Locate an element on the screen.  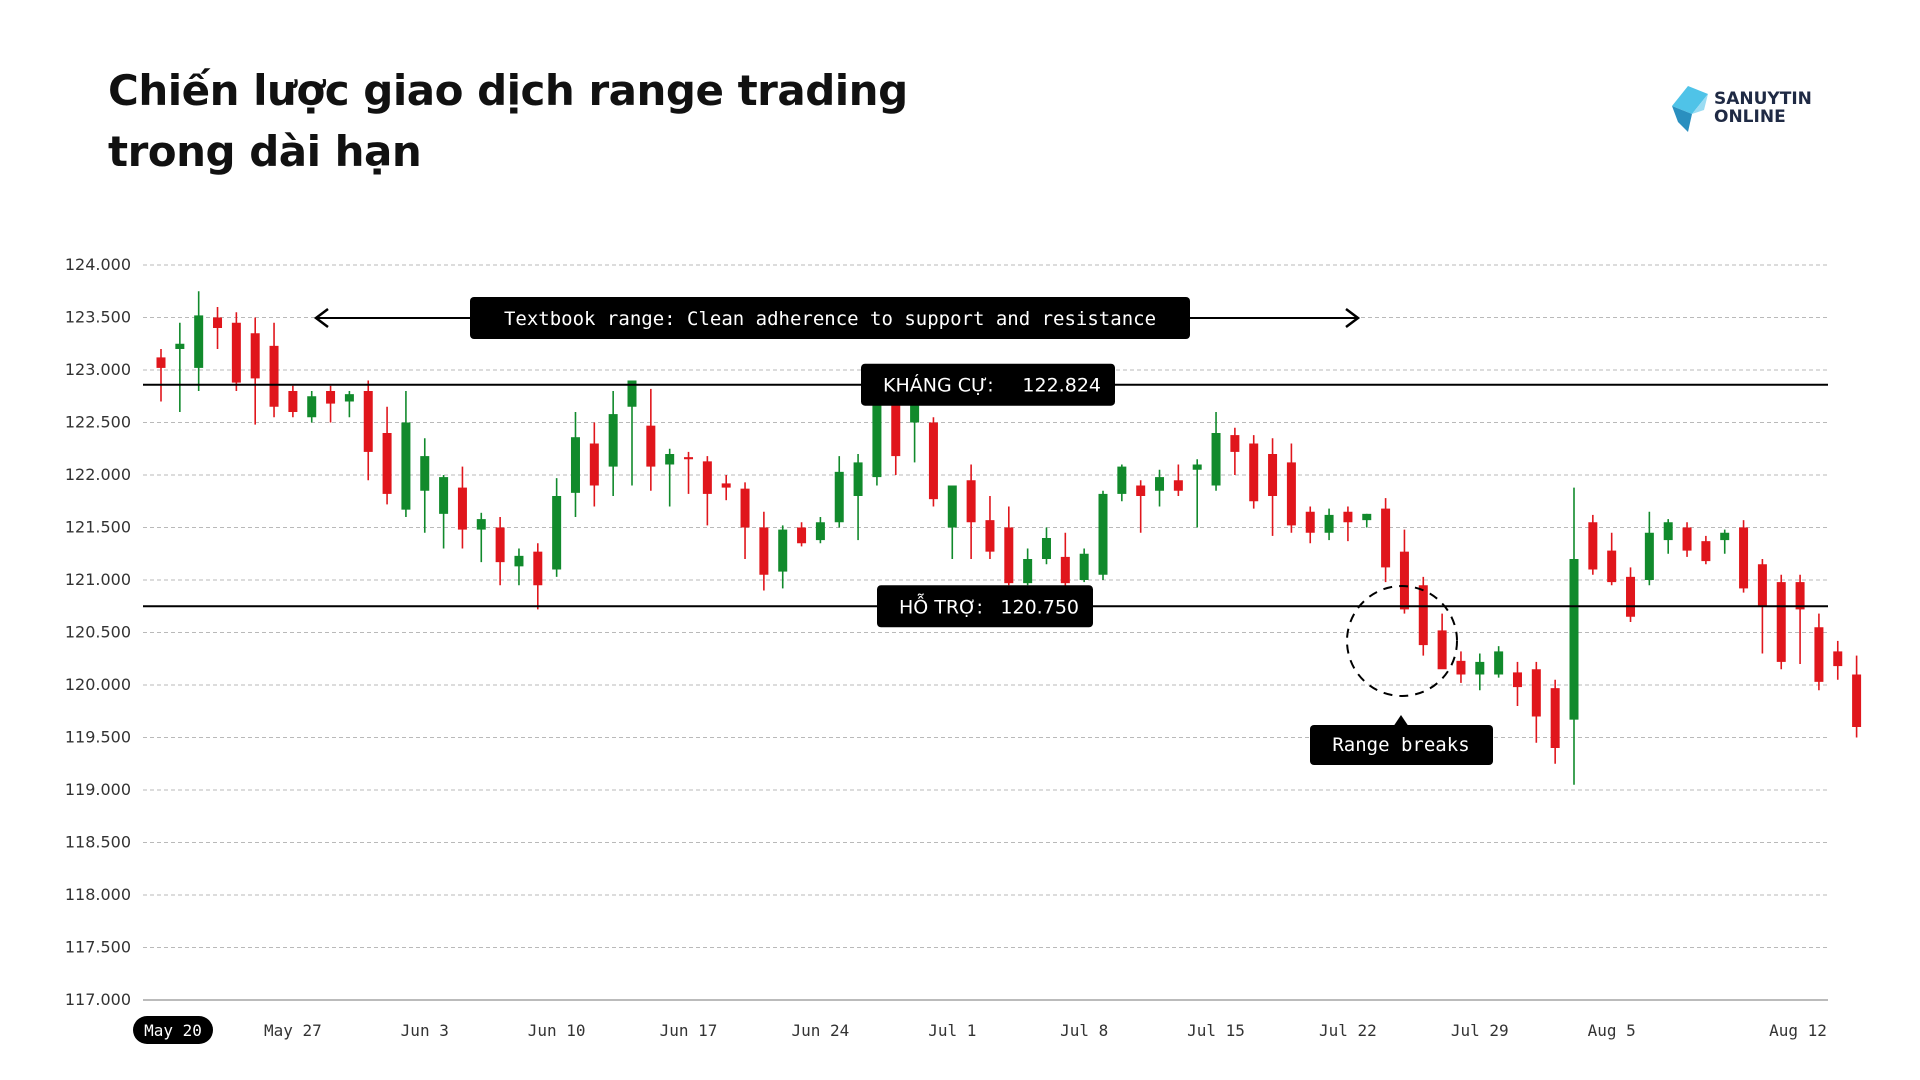
y-tick-label: 123.500 is located at coordinates (98, 317).